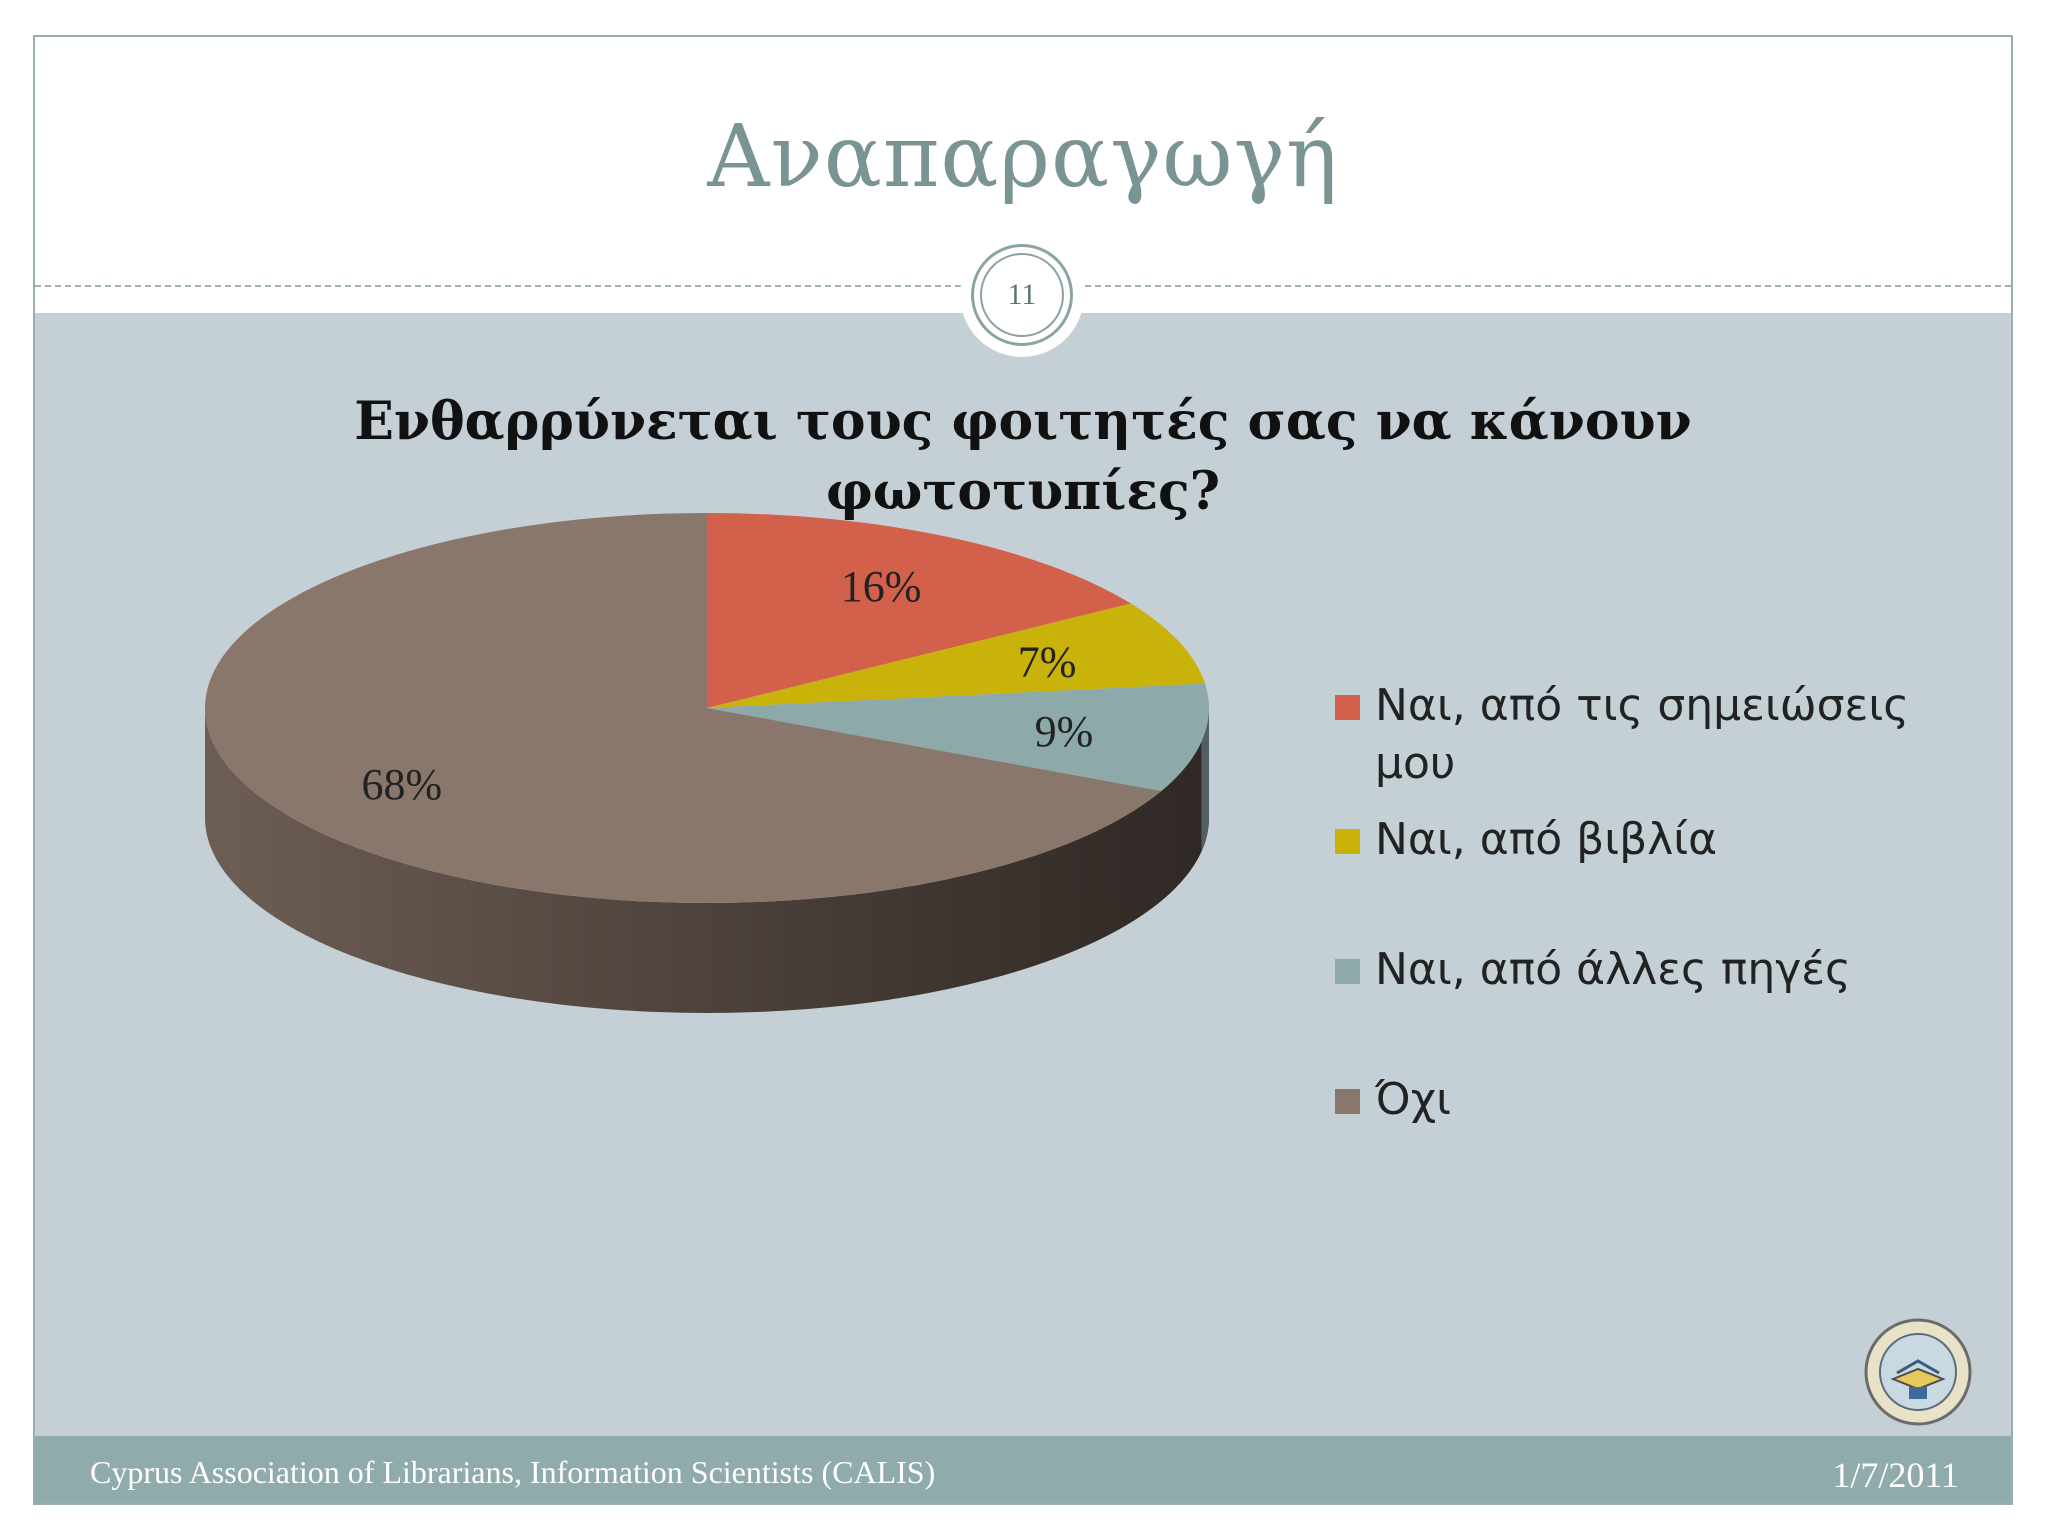 Image resolution: width=2048 pixels, height=1536 pixels. I want to click on pie-side-wall, so click(707, 860).